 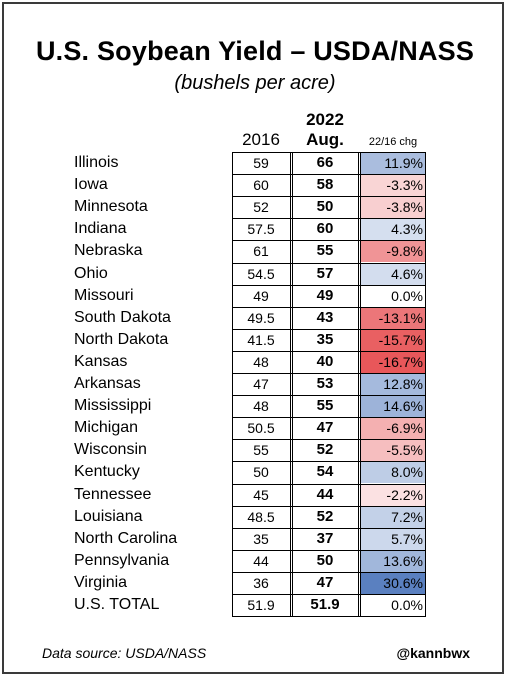 I want to click on row-state-label: U.S. TOTAL, so click(x=117, y=604).